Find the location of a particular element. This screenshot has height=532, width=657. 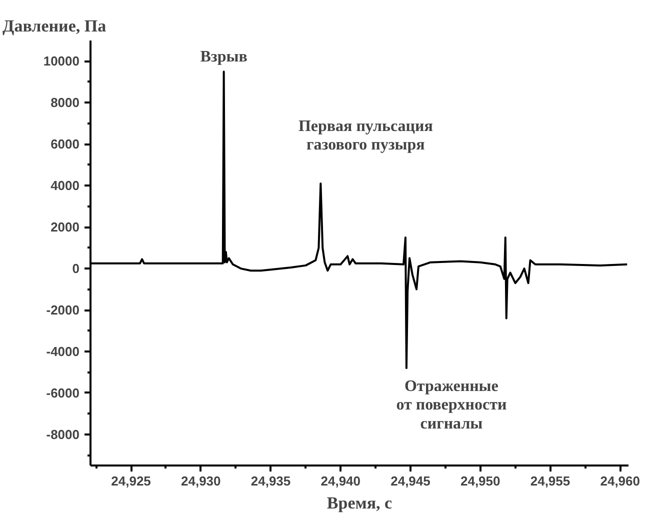

x-tick-label: 24,935 is located at coordinates (270, 481).